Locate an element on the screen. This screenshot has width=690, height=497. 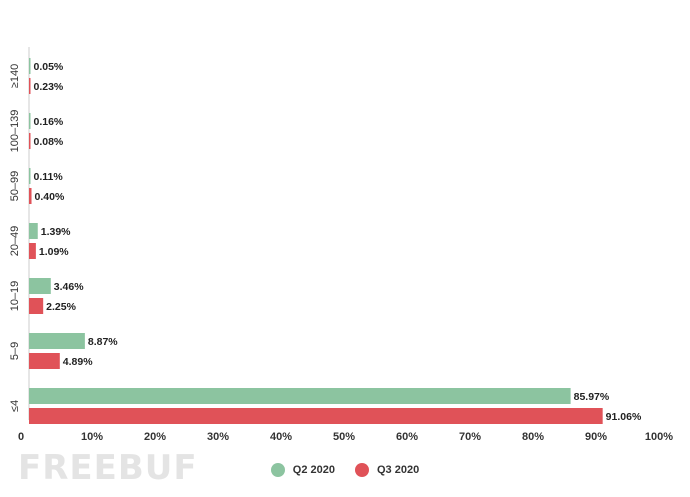
data-label: 0.05% is located at coordinates (49, 67).